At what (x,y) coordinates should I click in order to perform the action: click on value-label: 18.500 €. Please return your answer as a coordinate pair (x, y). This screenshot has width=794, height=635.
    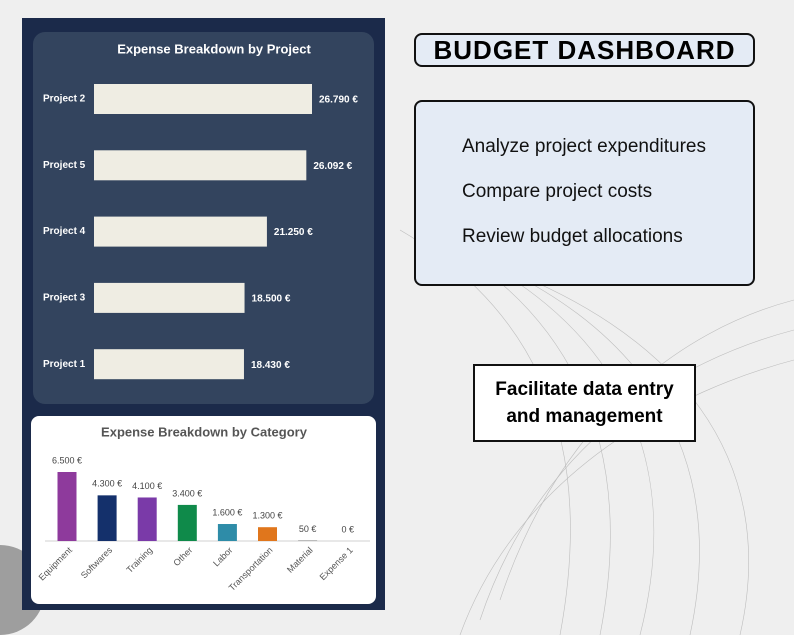
    Looking at the image, I should click on (271, 299).